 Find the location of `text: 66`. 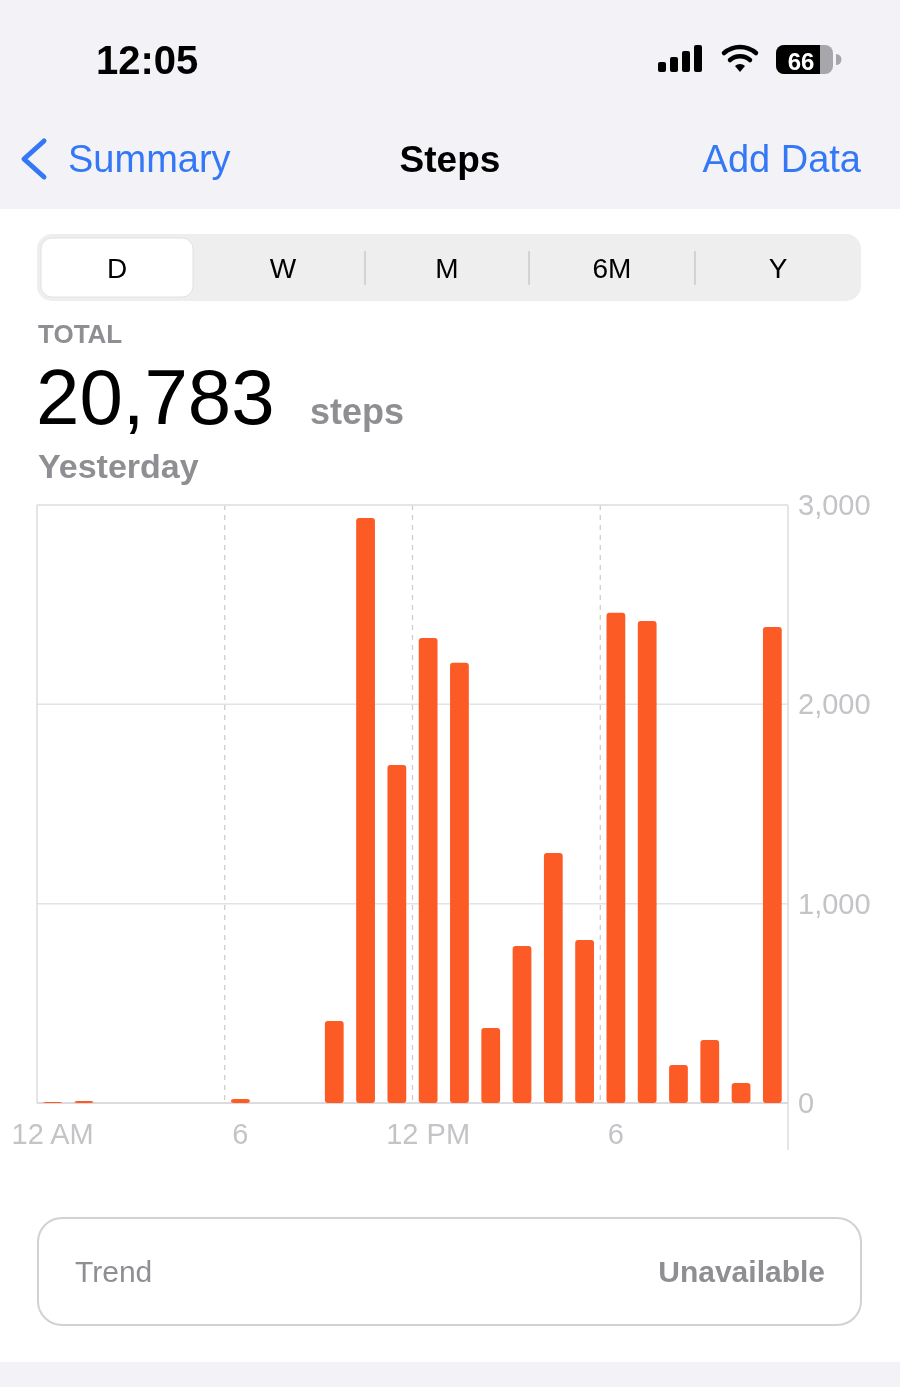

text: 66 is located at coordinates (801, 61).